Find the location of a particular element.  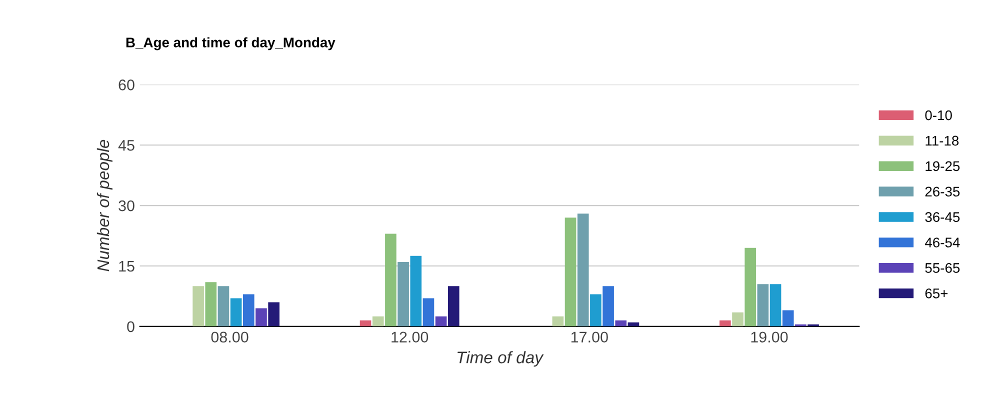

y-tick-label: 60 is located at coordinates (126, 85).